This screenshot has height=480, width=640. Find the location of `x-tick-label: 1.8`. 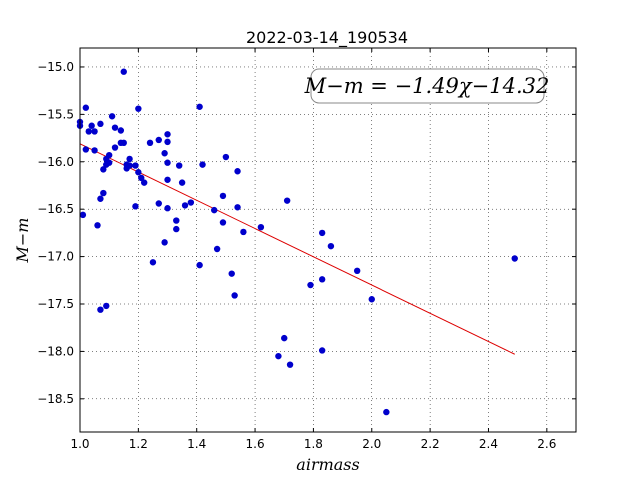

x-tick-label: 1.8 is located at coordinates (313, 444).